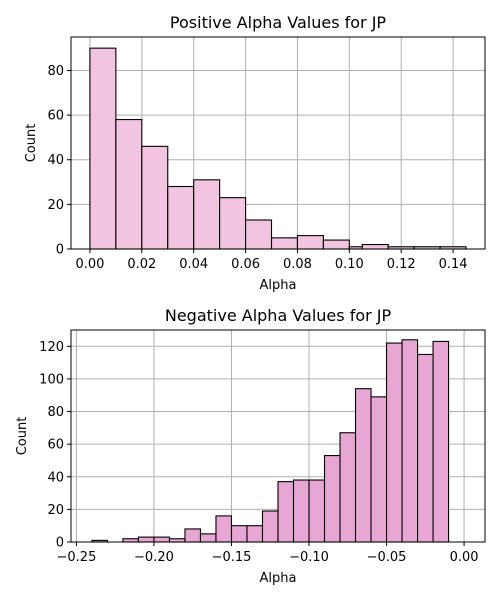 The image size is (500, 600). Describe the element at coordinates (232, 557) in the screenshot. I see `x-tick-label: −0.15` at that location.